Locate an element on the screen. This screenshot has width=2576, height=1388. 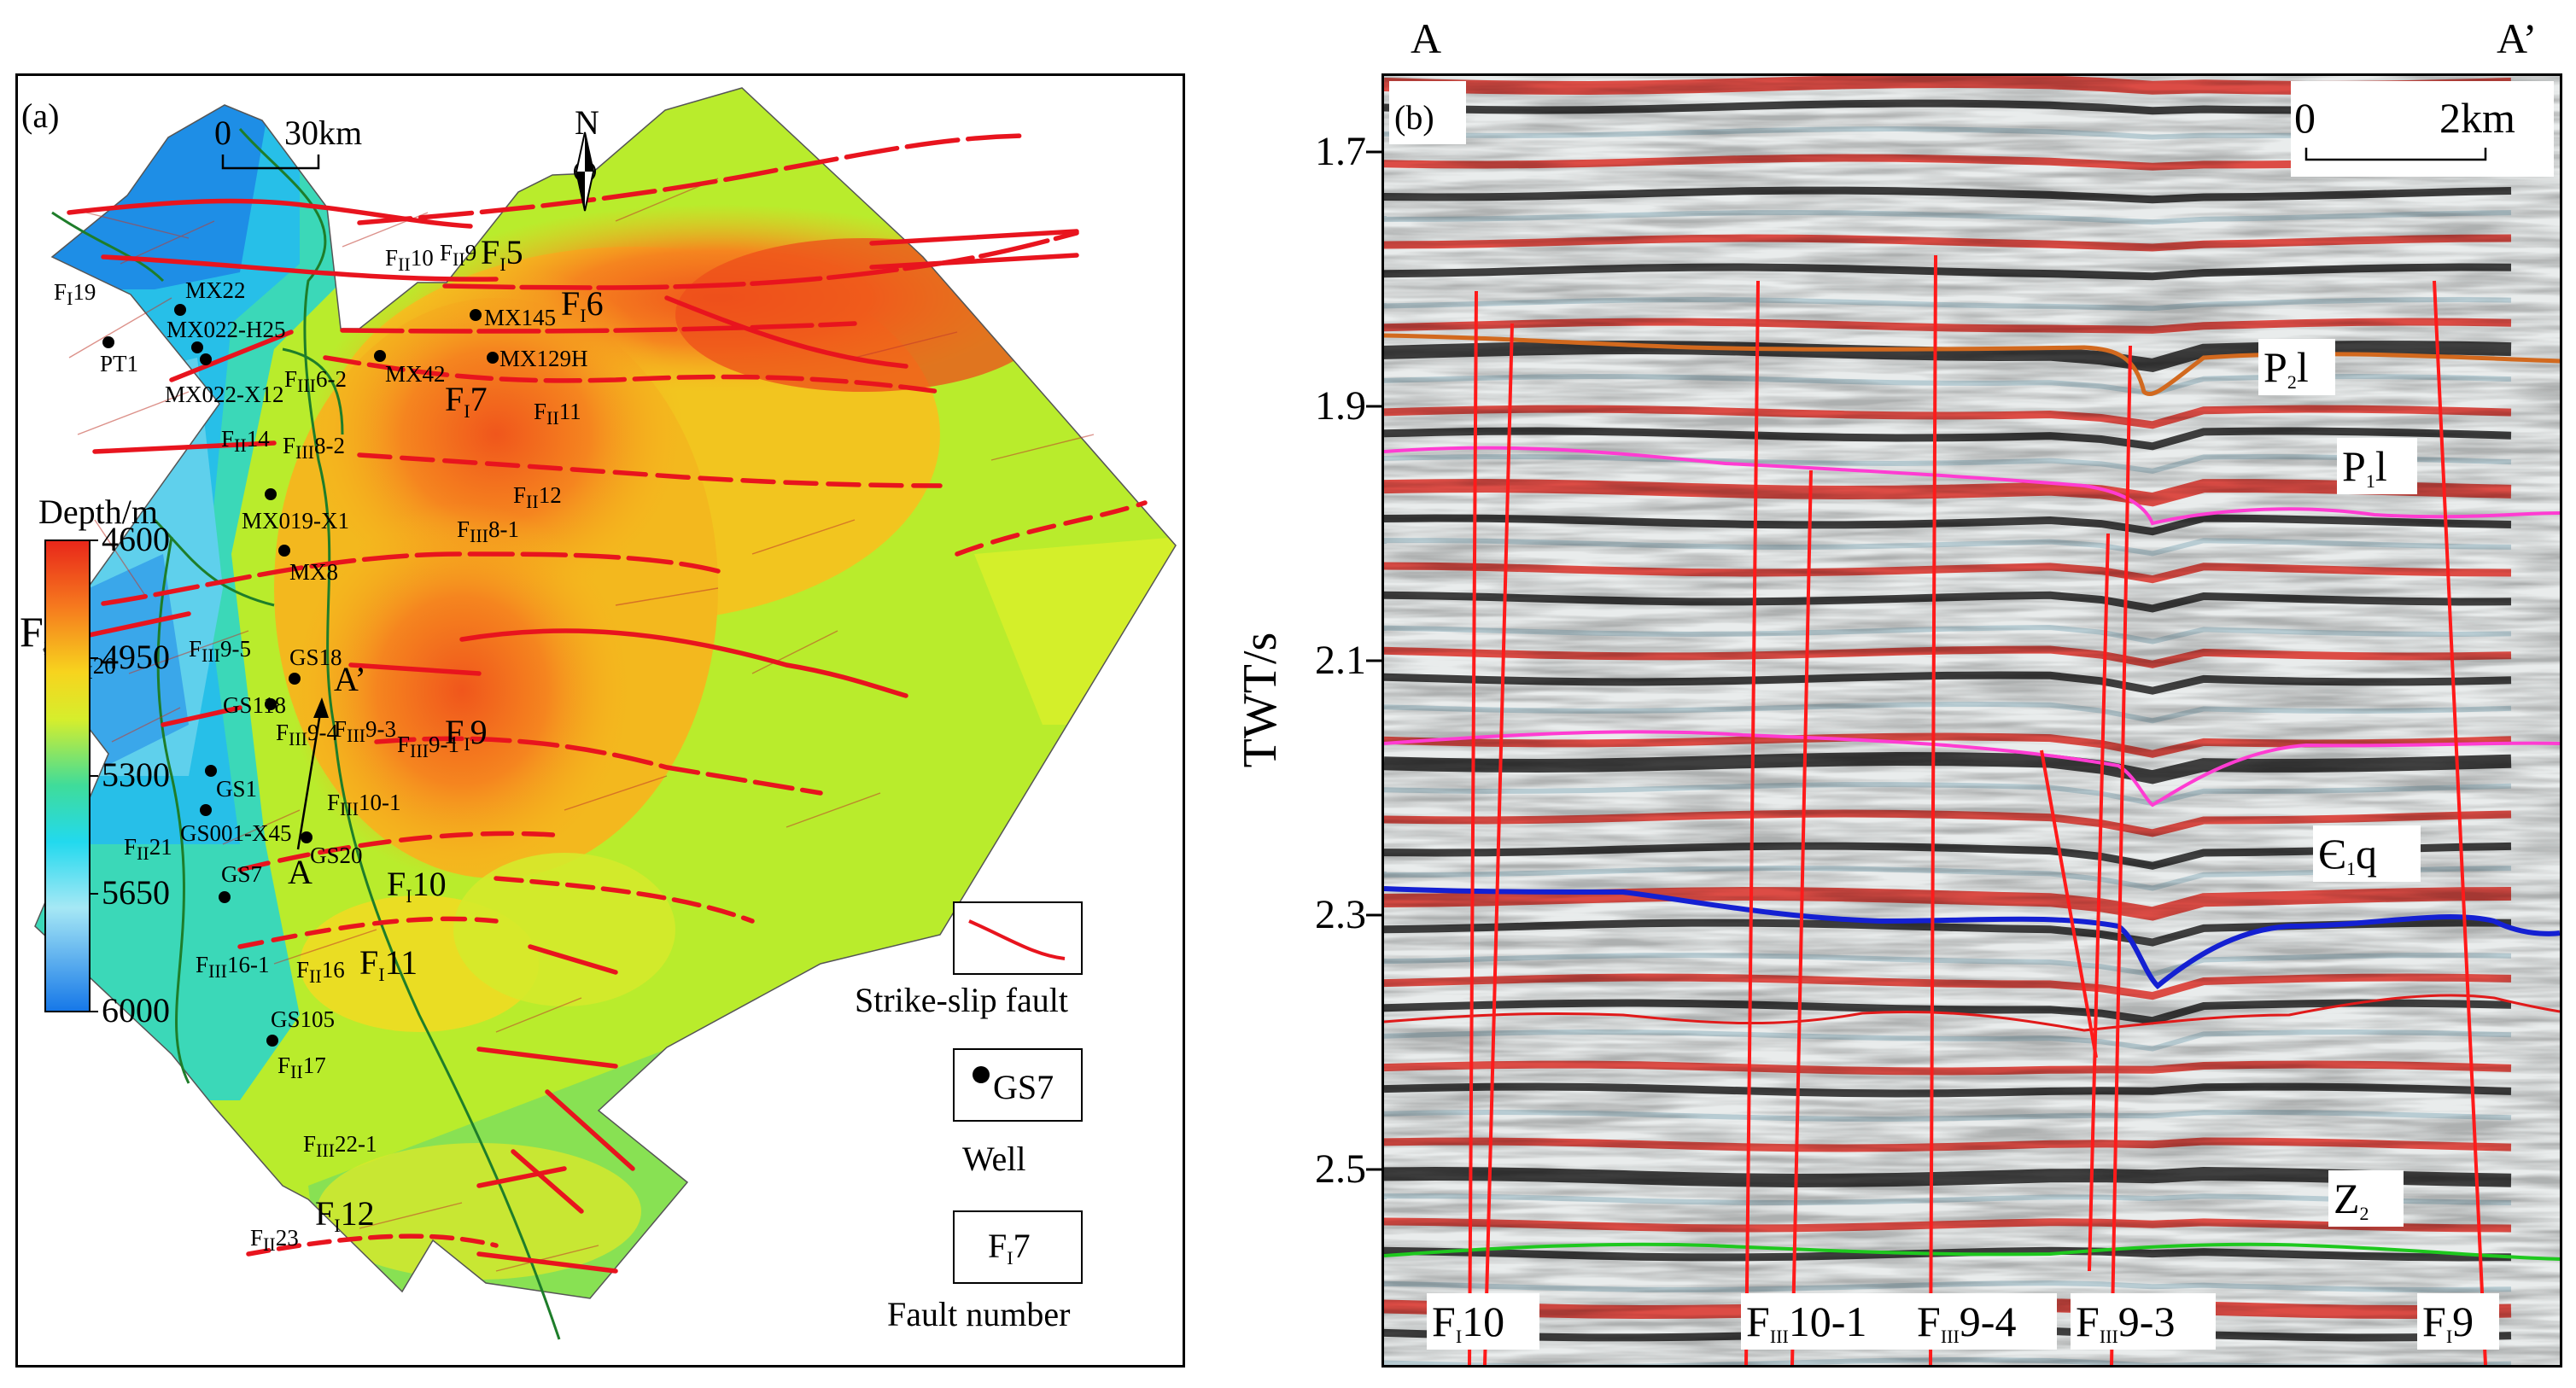
horizon-z2 is located at coordinates (1972, 1251).